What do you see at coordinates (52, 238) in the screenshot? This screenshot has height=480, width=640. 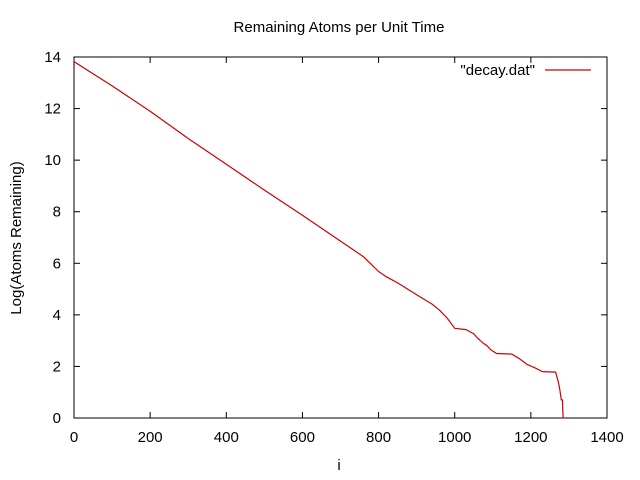 I see `y-tick-labels: 0 2 4 6 8 10 12 14` at bounding box center [52, 238].